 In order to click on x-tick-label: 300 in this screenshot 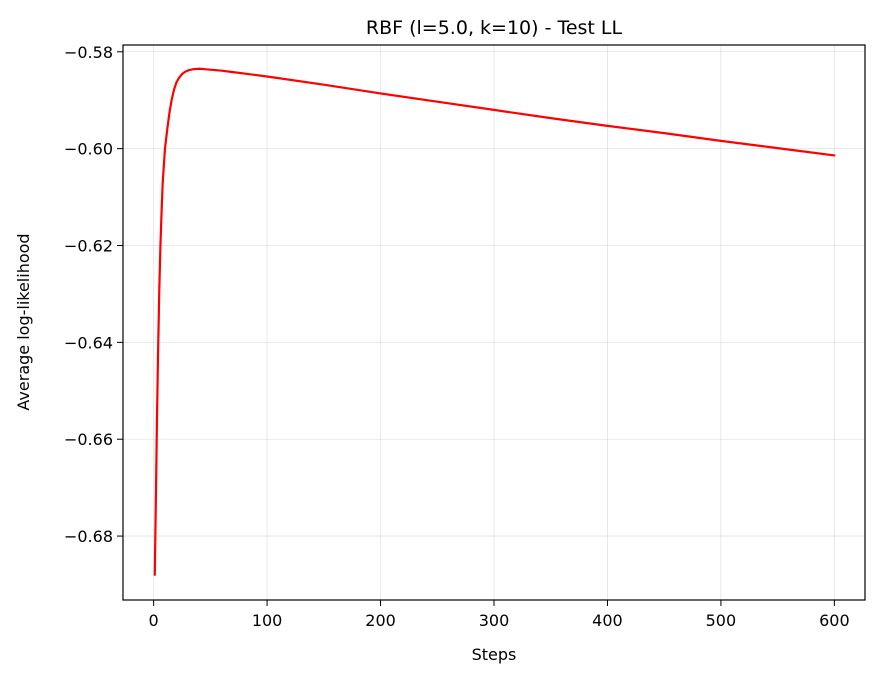, I will do `click(494, 620)`.